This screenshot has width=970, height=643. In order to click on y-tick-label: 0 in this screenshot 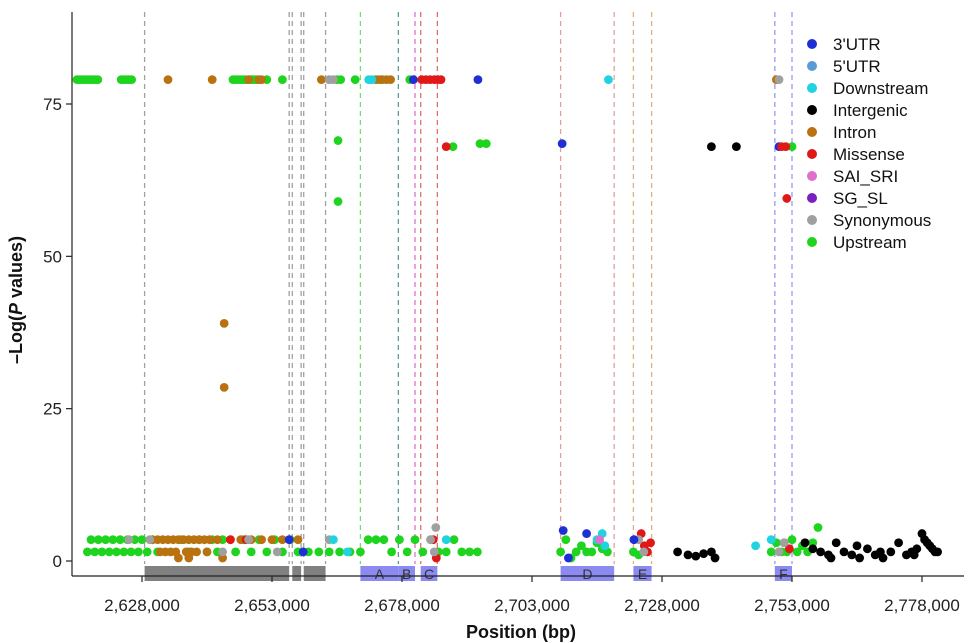, I will do `click(57, 561)`.